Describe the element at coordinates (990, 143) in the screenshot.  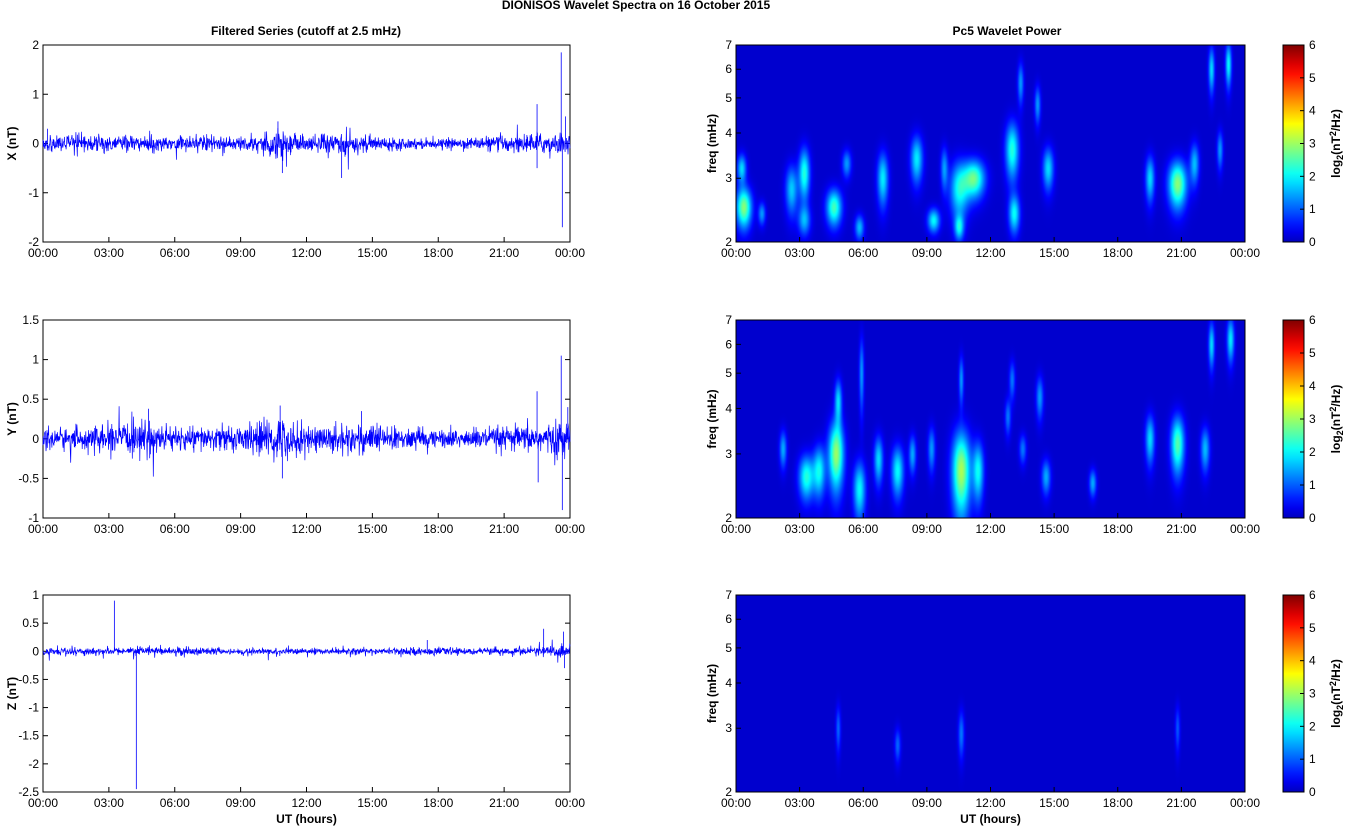
I see `wavelet-power-heatmap` at that location.